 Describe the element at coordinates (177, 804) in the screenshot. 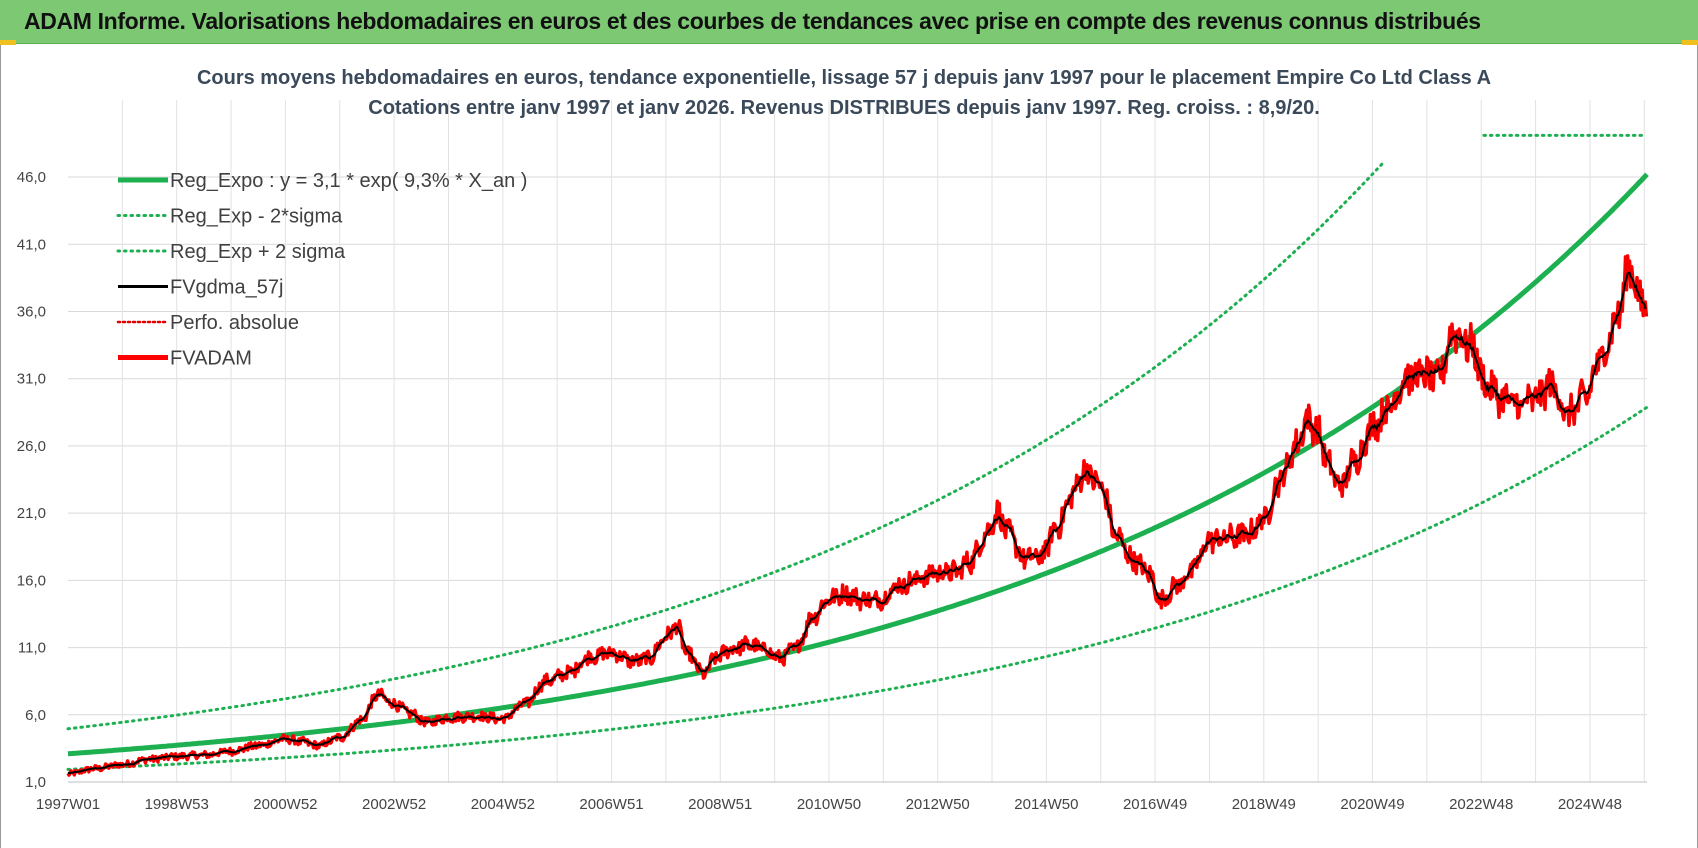

I see `x-tick-label: 1998W53` at that location.